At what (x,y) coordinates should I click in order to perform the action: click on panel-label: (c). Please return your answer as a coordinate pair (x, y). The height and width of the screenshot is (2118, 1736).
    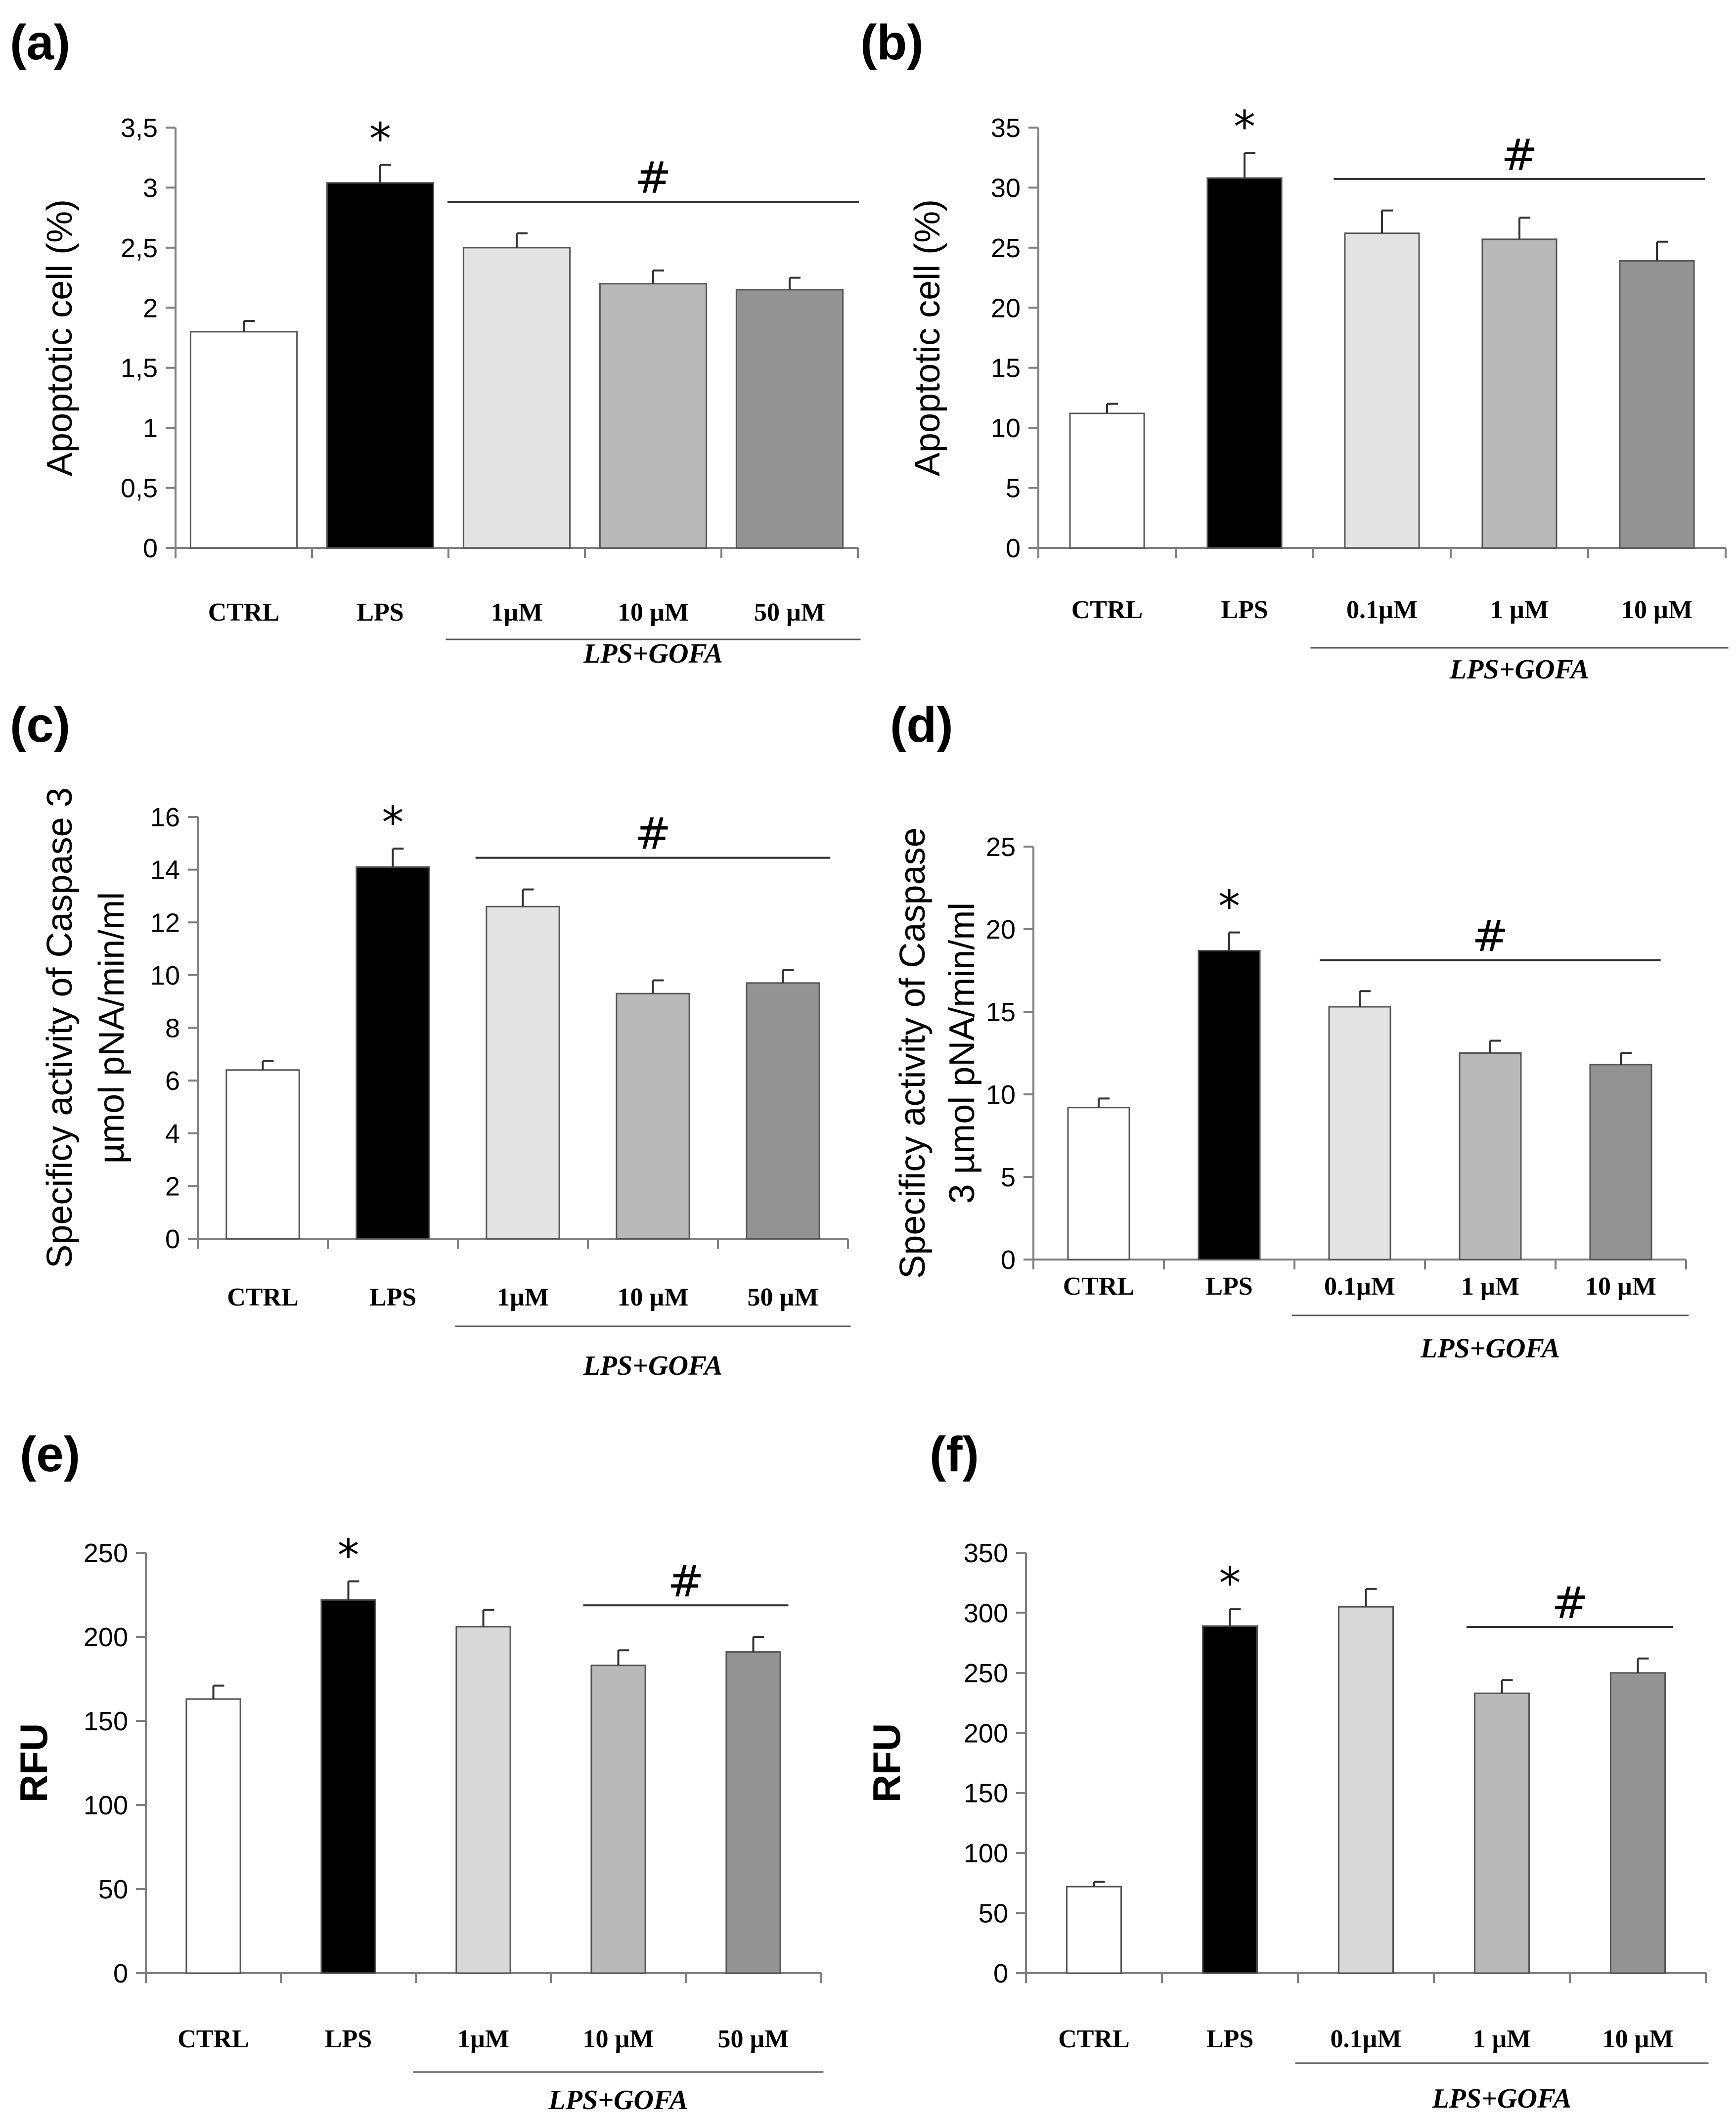
    Looking at the image, I should click on (40, 725).